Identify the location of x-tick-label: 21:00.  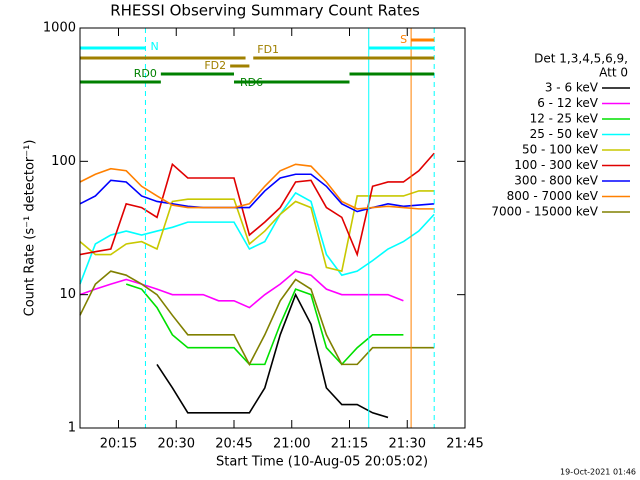
(291, 444).